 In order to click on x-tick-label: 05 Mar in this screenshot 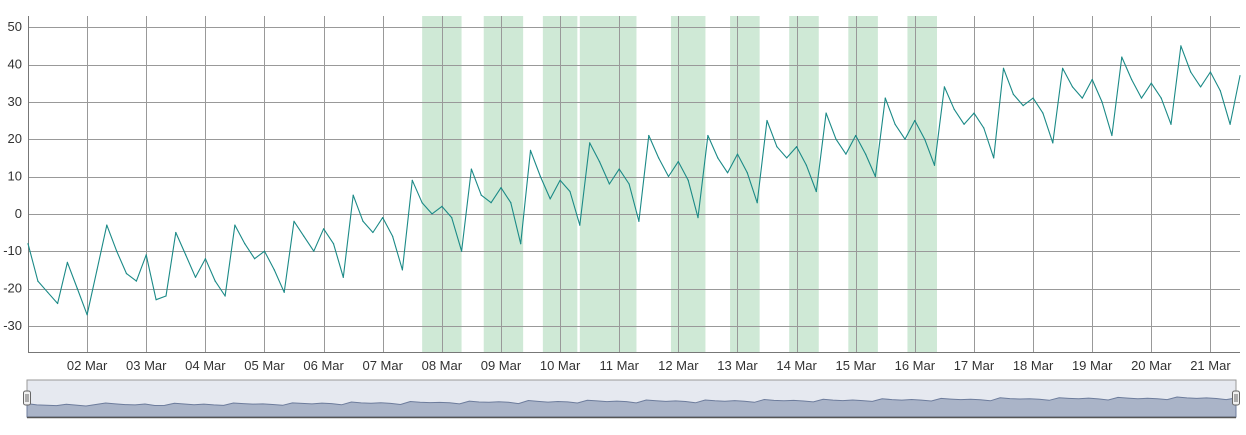, I will do `click(264, 365)`.